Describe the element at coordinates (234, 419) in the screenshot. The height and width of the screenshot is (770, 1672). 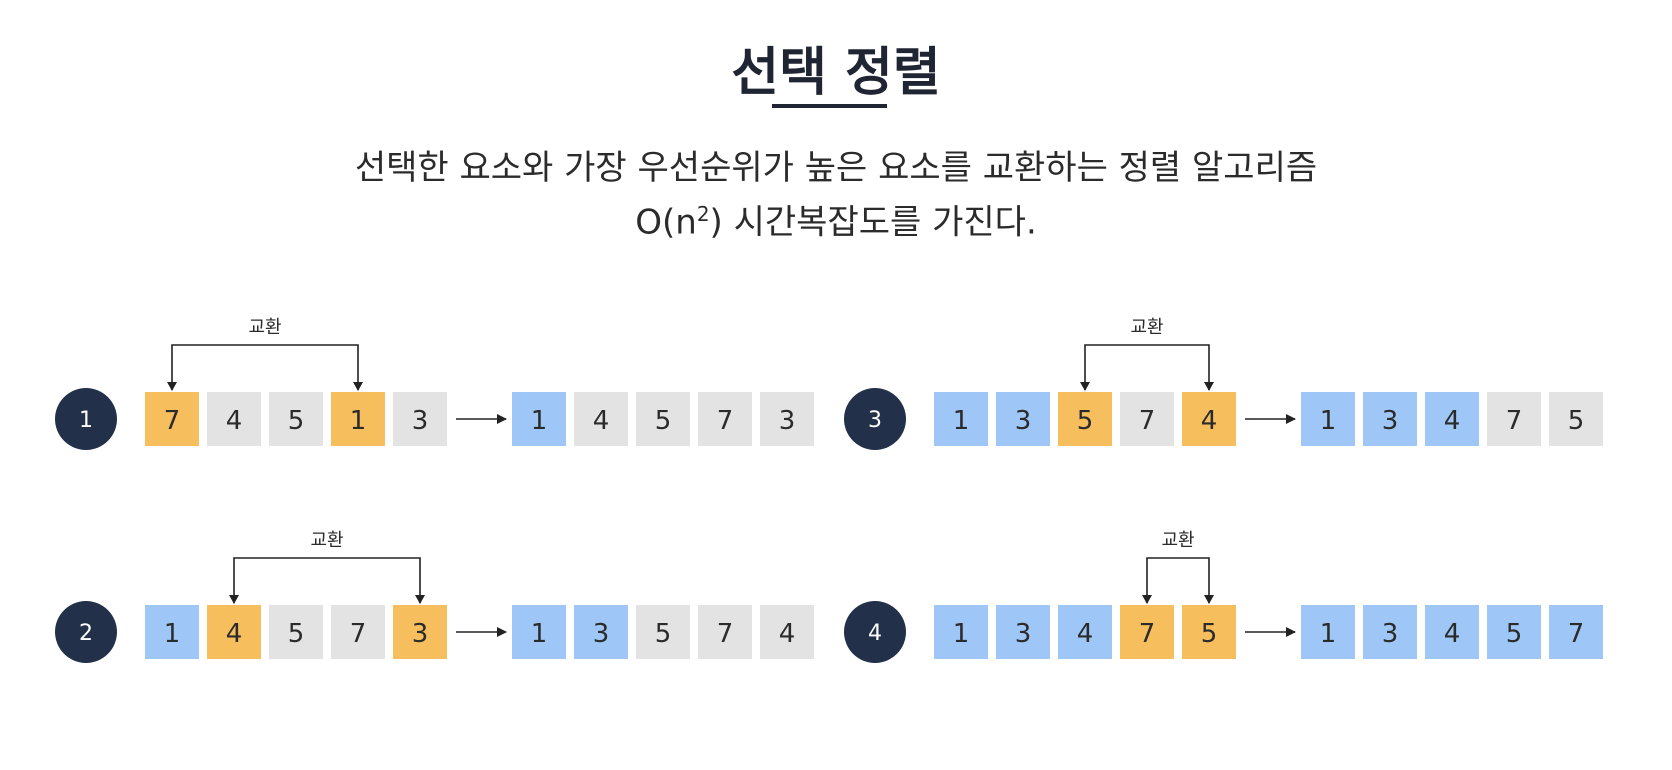
I see `before-cell-2: 4` at that location.